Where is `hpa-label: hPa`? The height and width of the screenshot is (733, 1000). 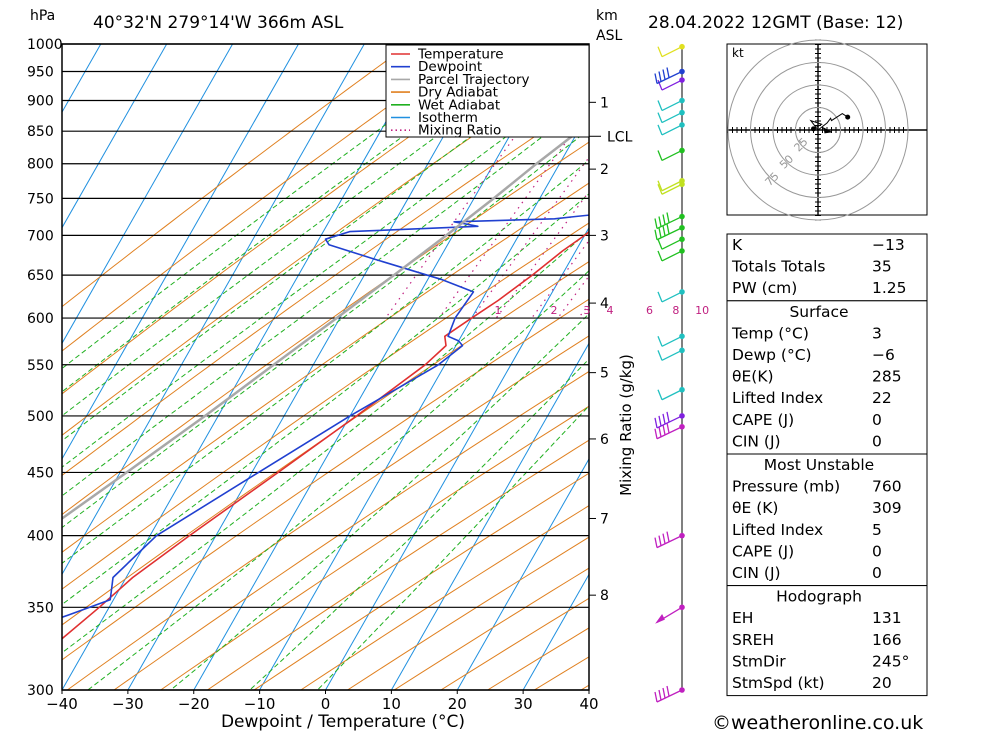
hpa-label: hPa is located at coordinates (42, 16).